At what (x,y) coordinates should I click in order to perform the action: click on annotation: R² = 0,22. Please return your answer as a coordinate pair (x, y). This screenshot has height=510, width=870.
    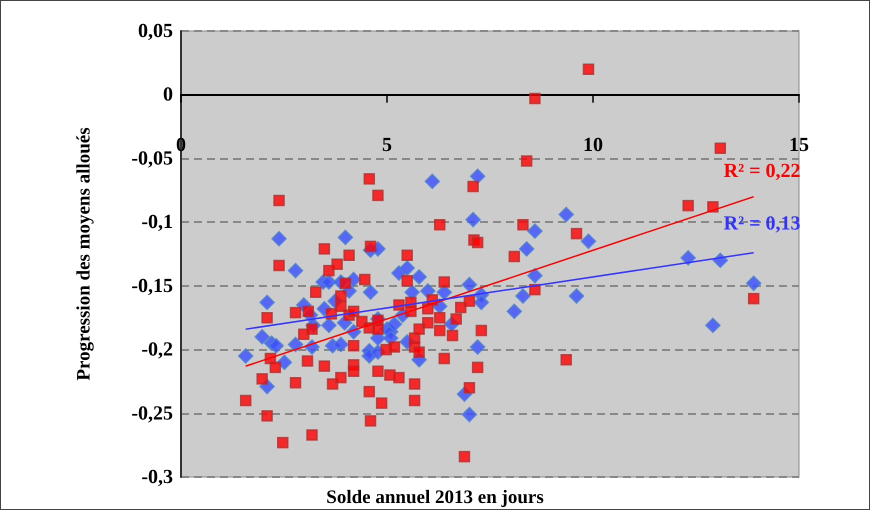
    Looking at the image, I should click on (762, 171).